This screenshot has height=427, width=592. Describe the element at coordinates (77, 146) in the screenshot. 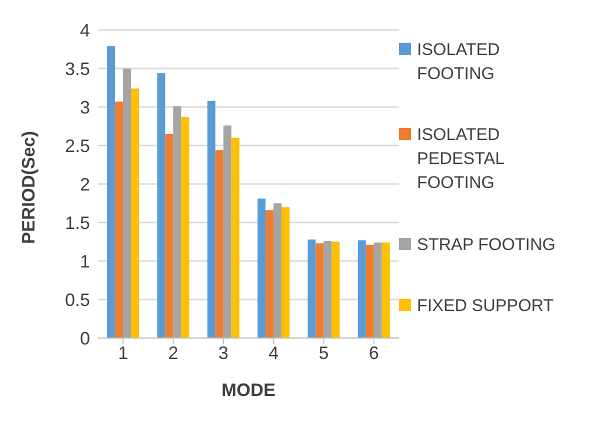

I see `y-tick-label: 2.5` at that location.